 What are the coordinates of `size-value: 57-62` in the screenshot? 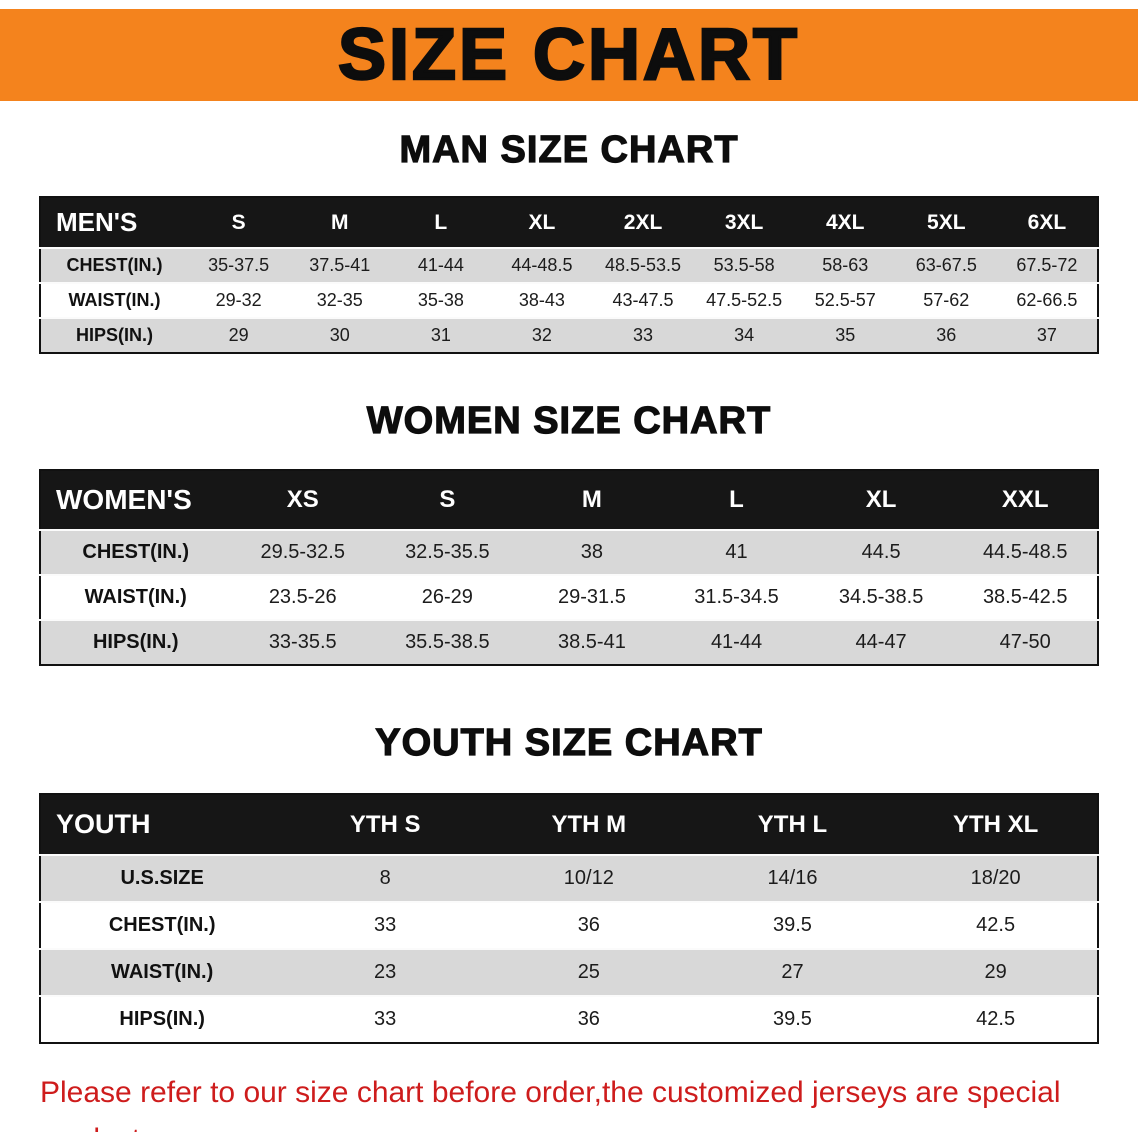 It's located at (946, 300).